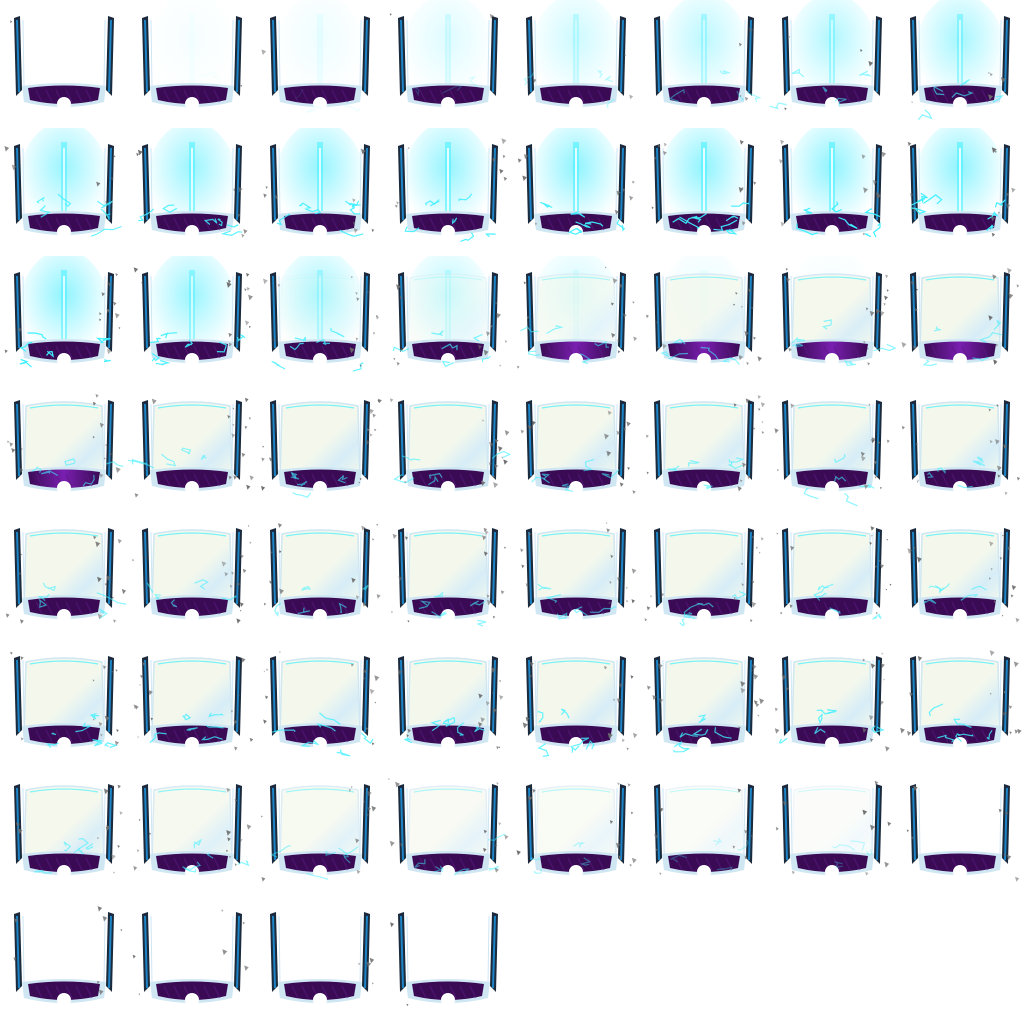  I want to click on pillar-right-highlight, so click(1000, 310).